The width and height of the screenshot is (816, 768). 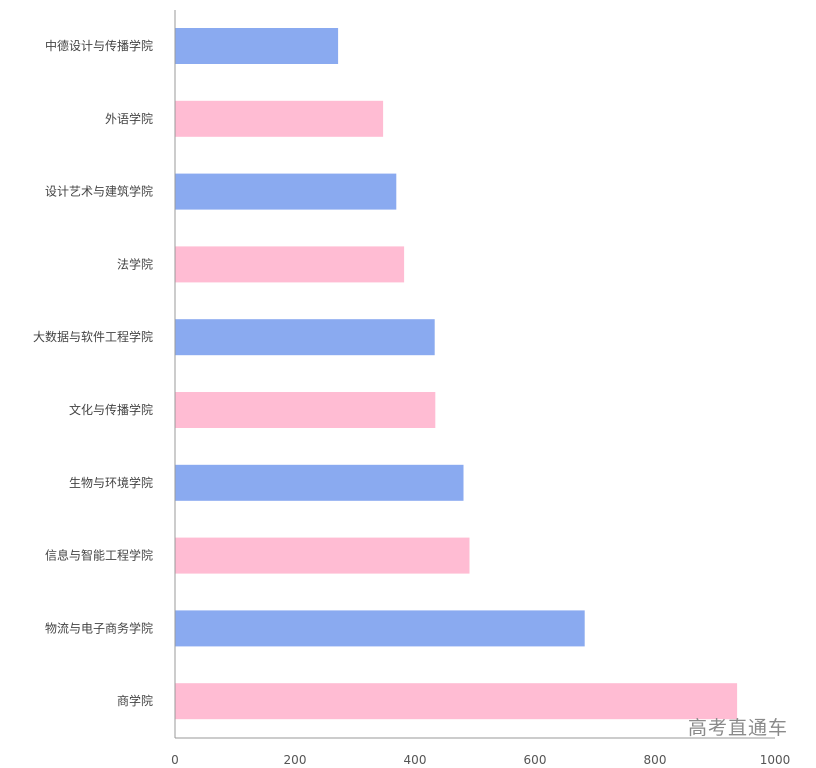 What do you see at coordinates (480, 760) in the screenshot?
I see `x-tick-labels: 0 200 400 600 800 1000` at bounding box center [480, 760].